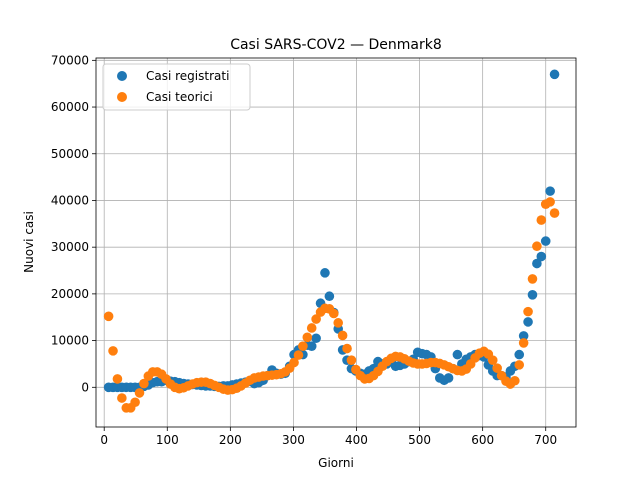  What do you see at coordinates (70, 247) in the screenshot?
I see `y-tick-label: 30000` at bounding box center [70, 247].